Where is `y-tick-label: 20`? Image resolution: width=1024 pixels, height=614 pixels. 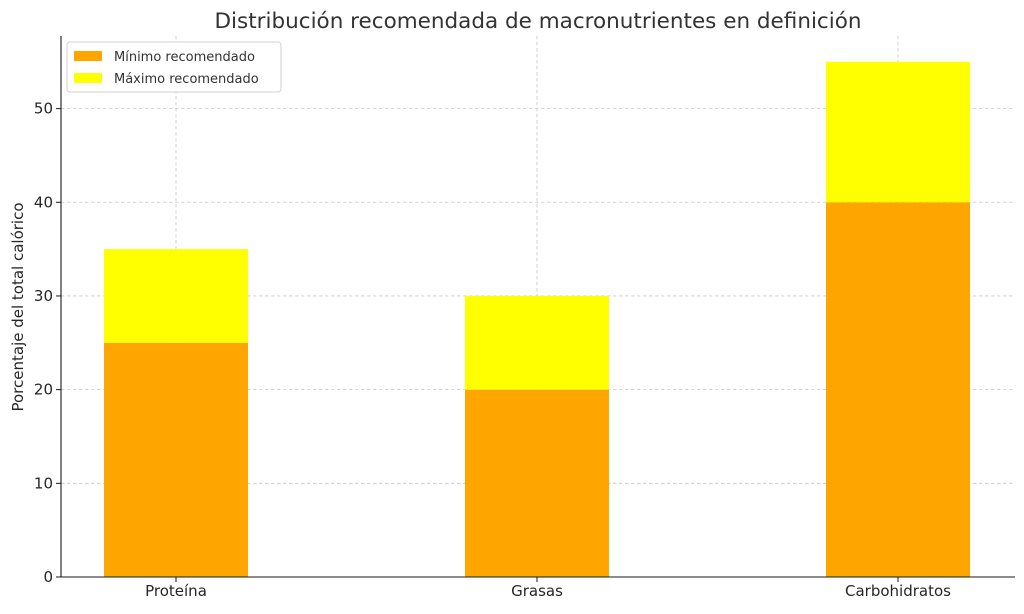 y-tick-label: 20 is located at coordinates (43, 390).